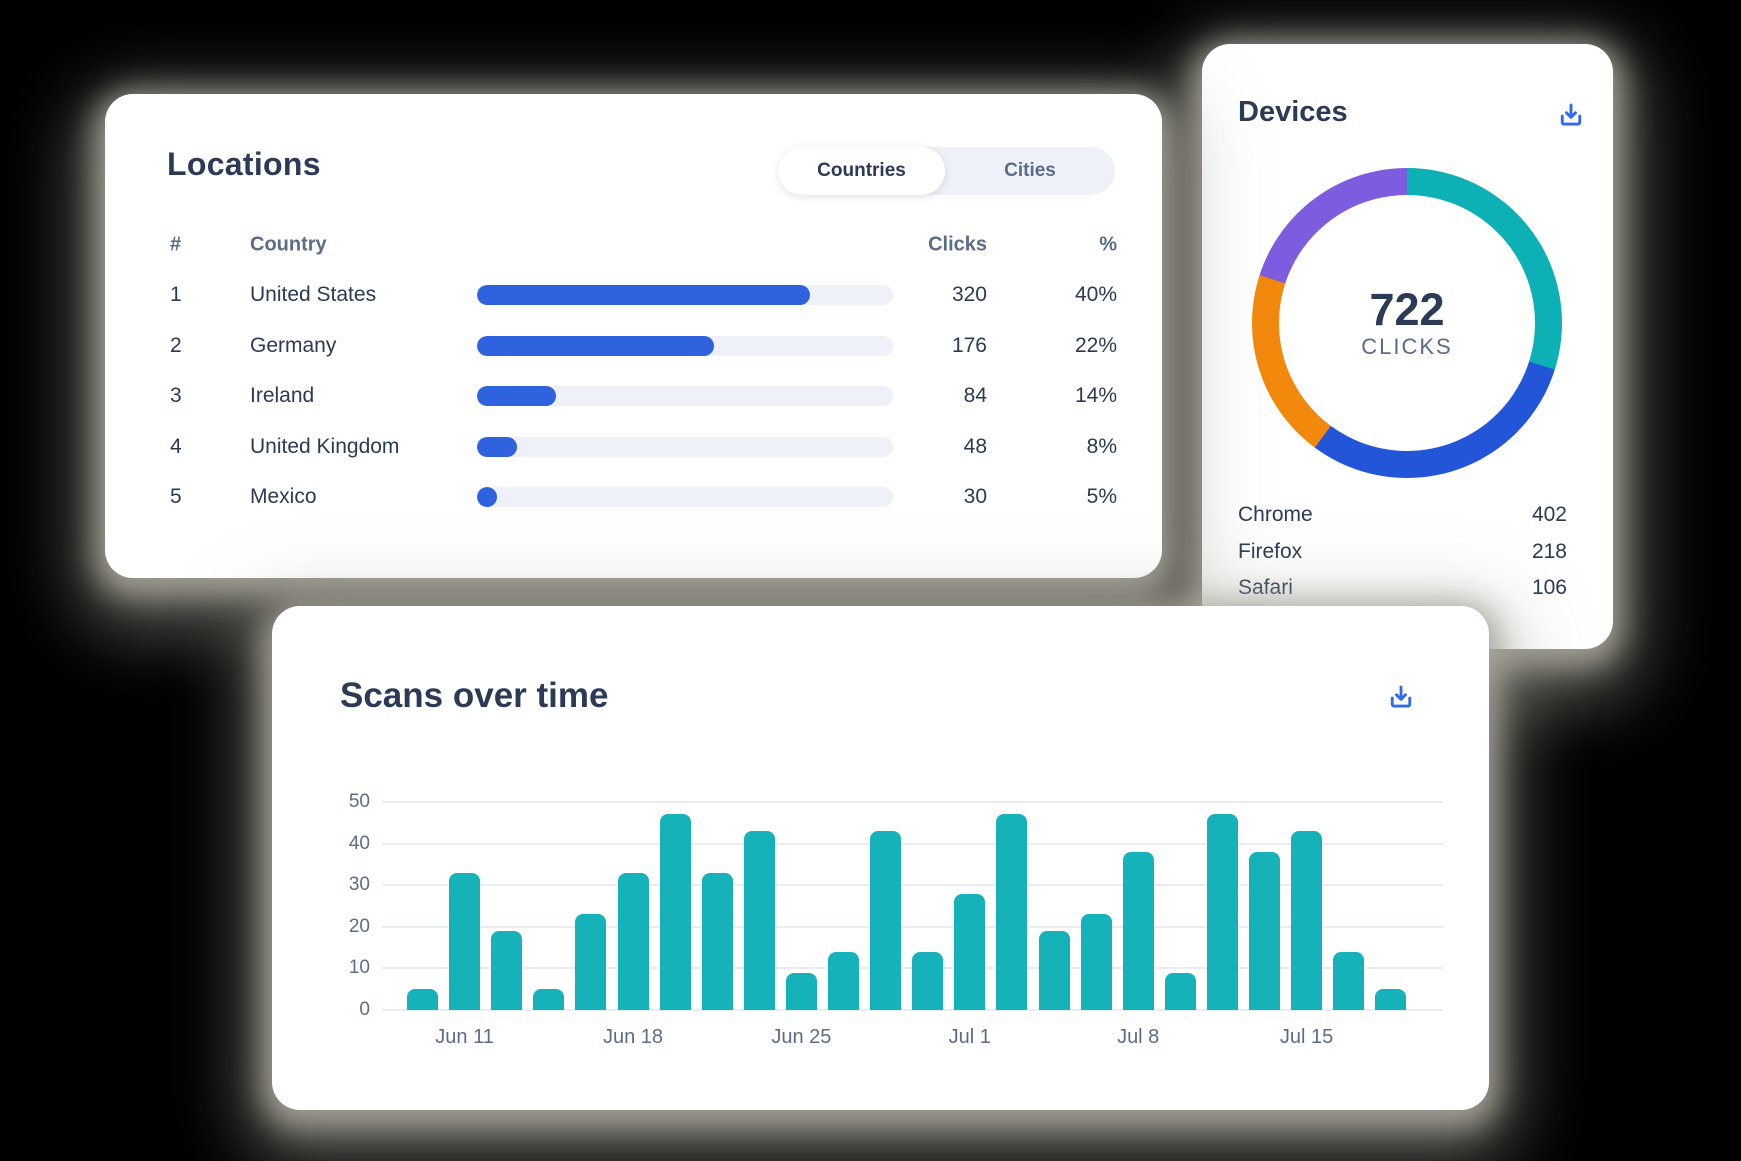 The height and width of the screenshot is (1161, 1741). I want to click on row-rank: 3, so click(176, 396).